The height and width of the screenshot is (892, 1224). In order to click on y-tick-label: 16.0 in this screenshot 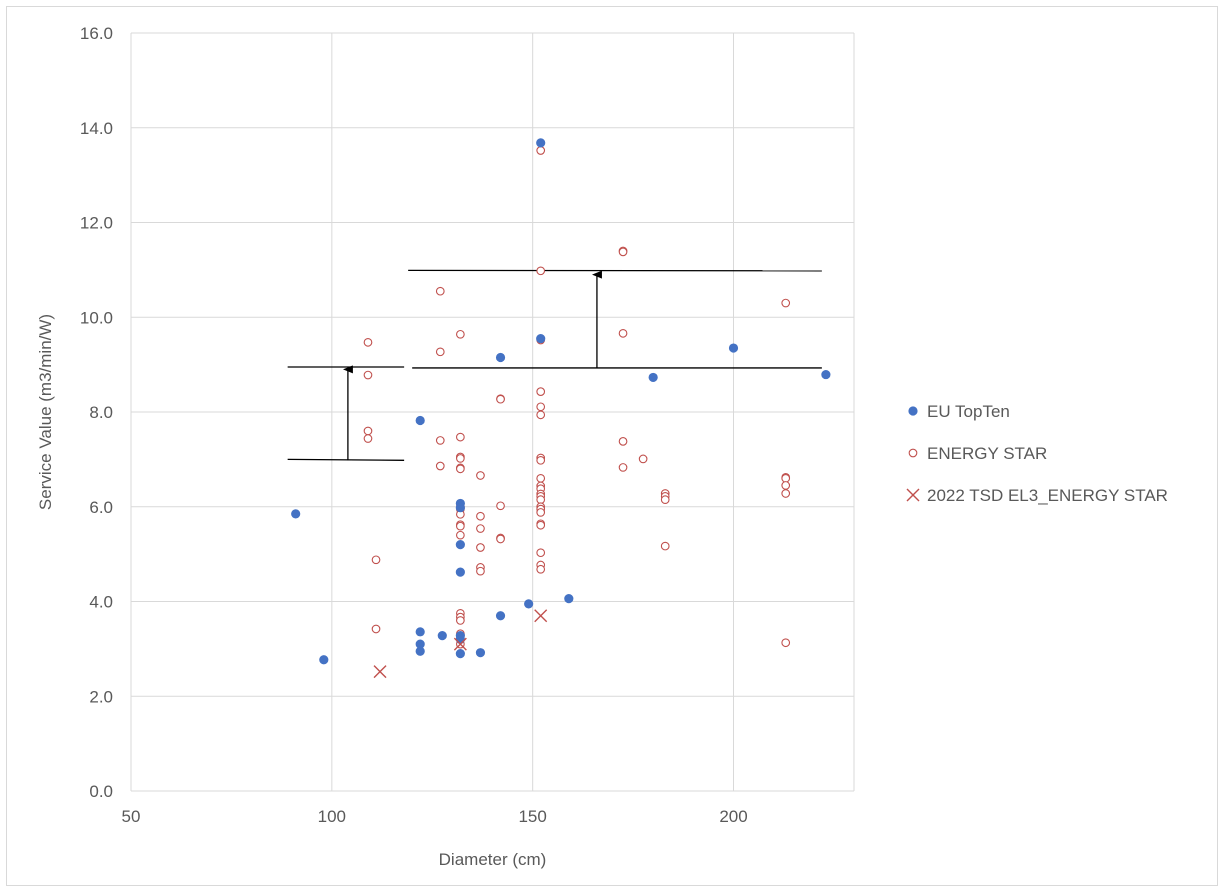, I will do `click(96, 33)`.